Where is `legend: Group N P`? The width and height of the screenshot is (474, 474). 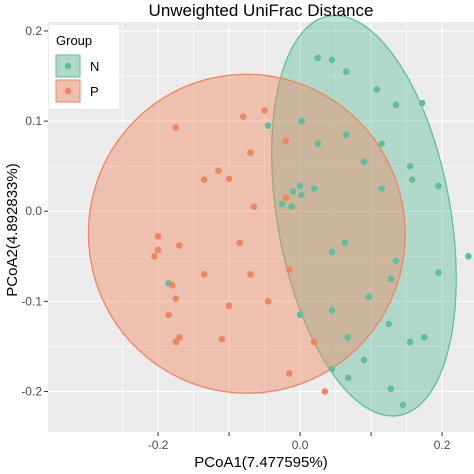
legend: Group N P is located at coordinates (84, 67).